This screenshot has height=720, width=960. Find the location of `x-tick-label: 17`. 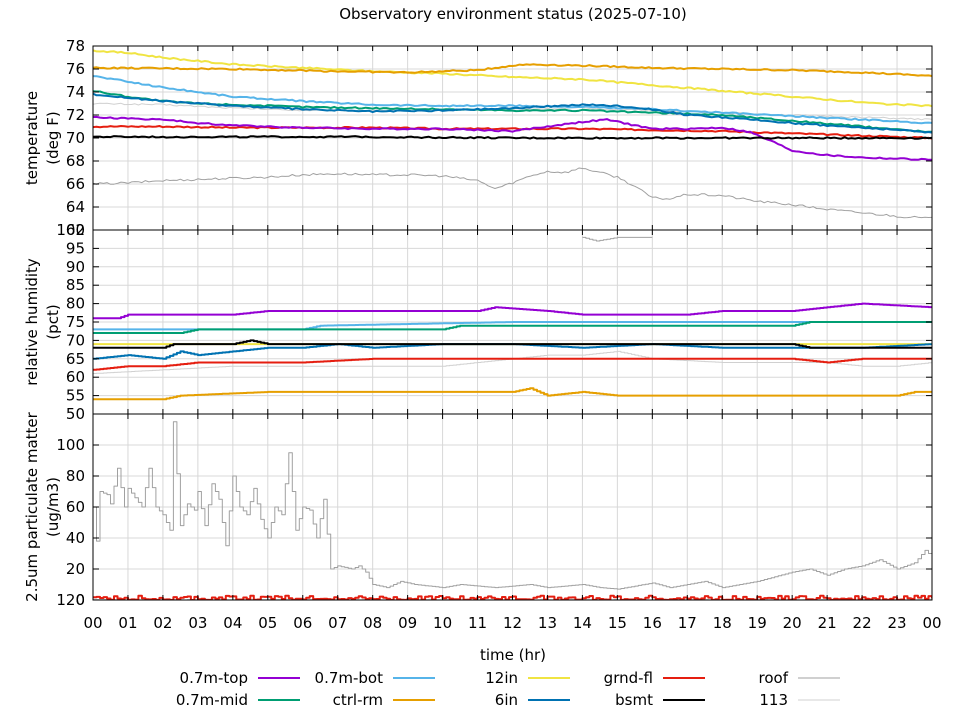

x-tick-label: 17 is located at coordinates (687, 623).